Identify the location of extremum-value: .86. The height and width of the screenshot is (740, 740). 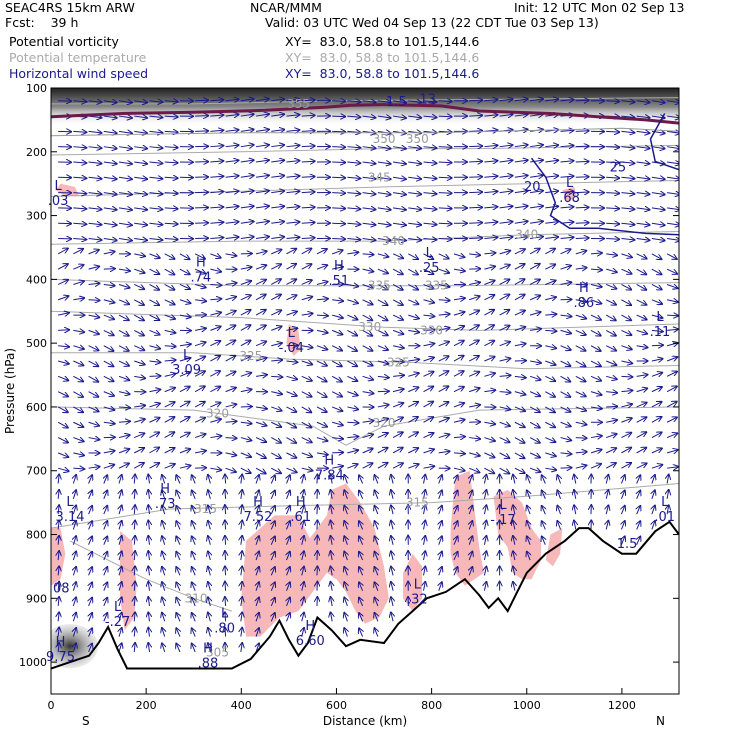
(584, 303).